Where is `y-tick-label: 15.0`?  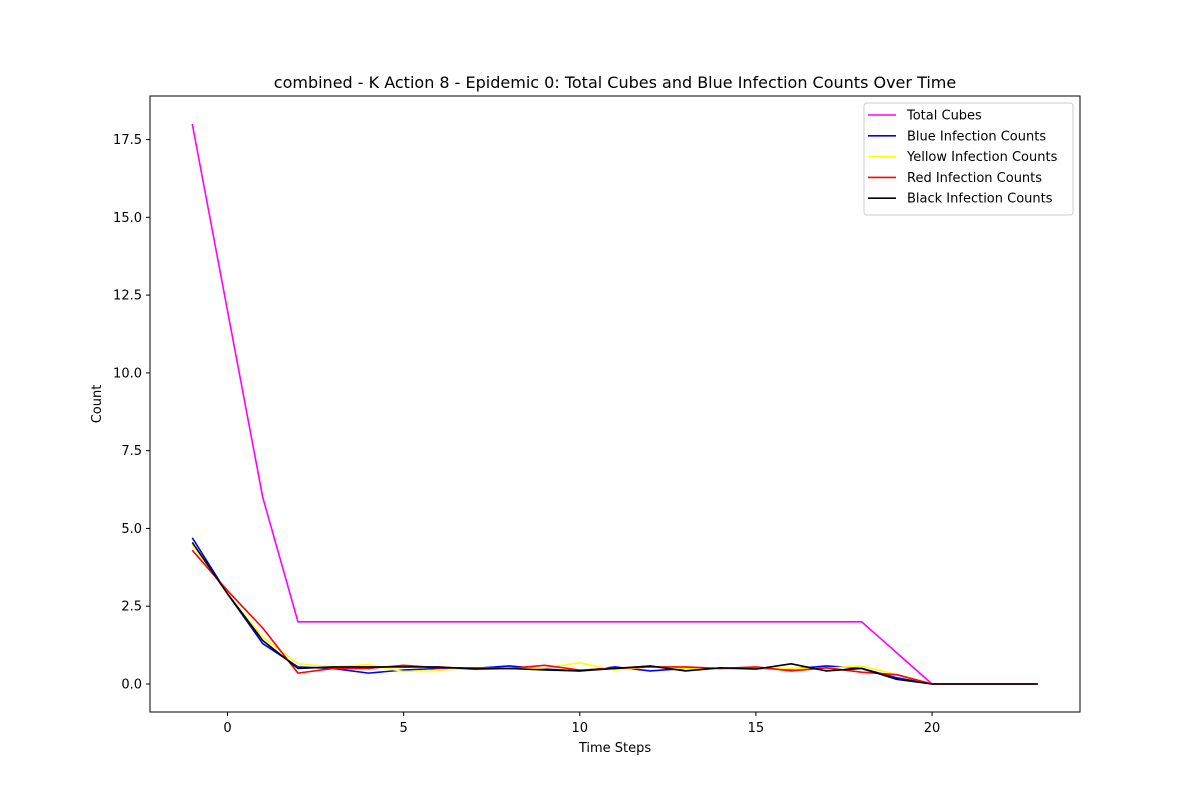
y-tick-label: 15.0 is located at coordinates (127, 218).